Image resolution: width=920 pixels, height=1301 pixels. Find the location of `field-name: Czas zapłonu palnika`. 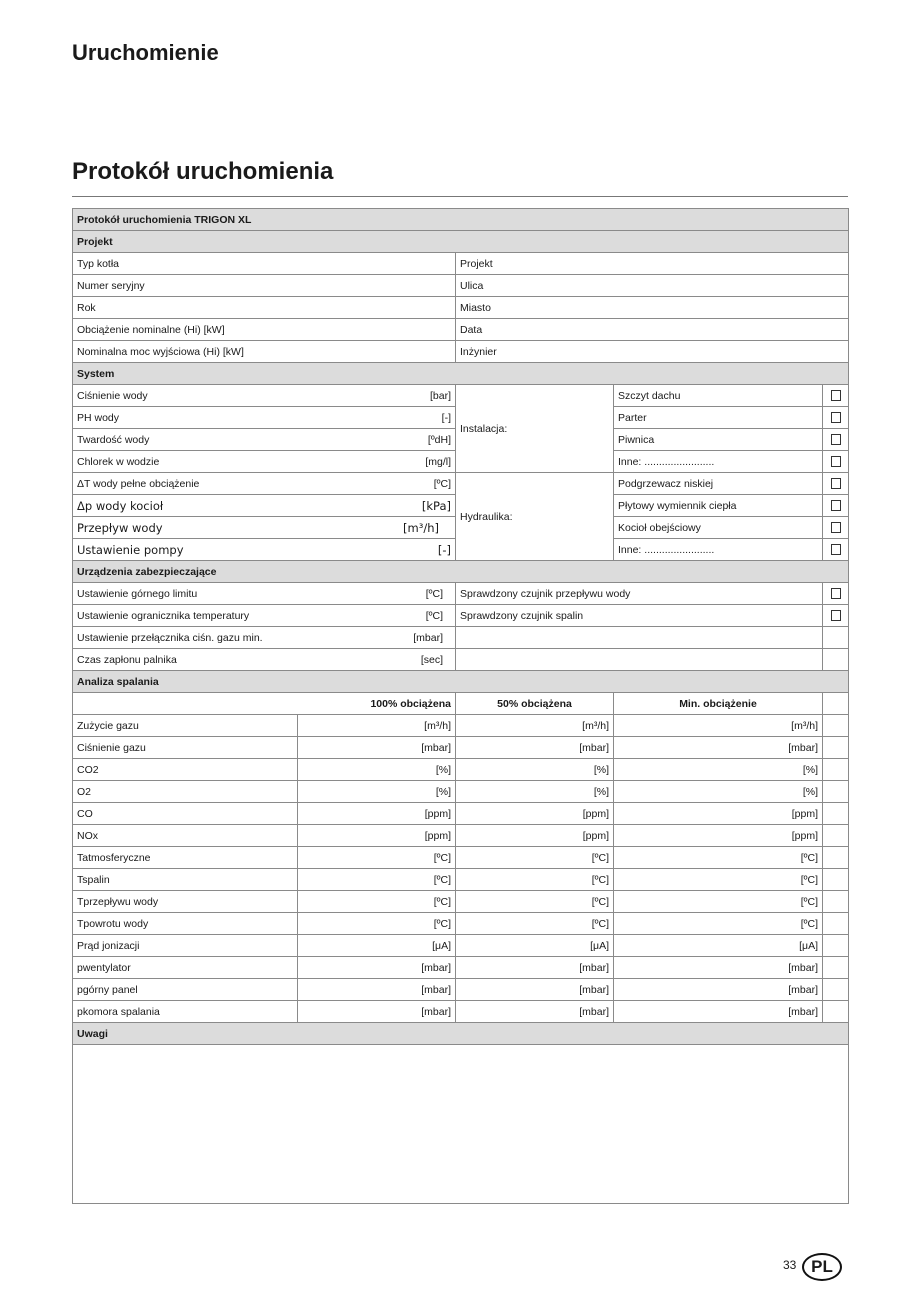

field-name: Czas zapłonu palnika is located at coordinates (127, 659).